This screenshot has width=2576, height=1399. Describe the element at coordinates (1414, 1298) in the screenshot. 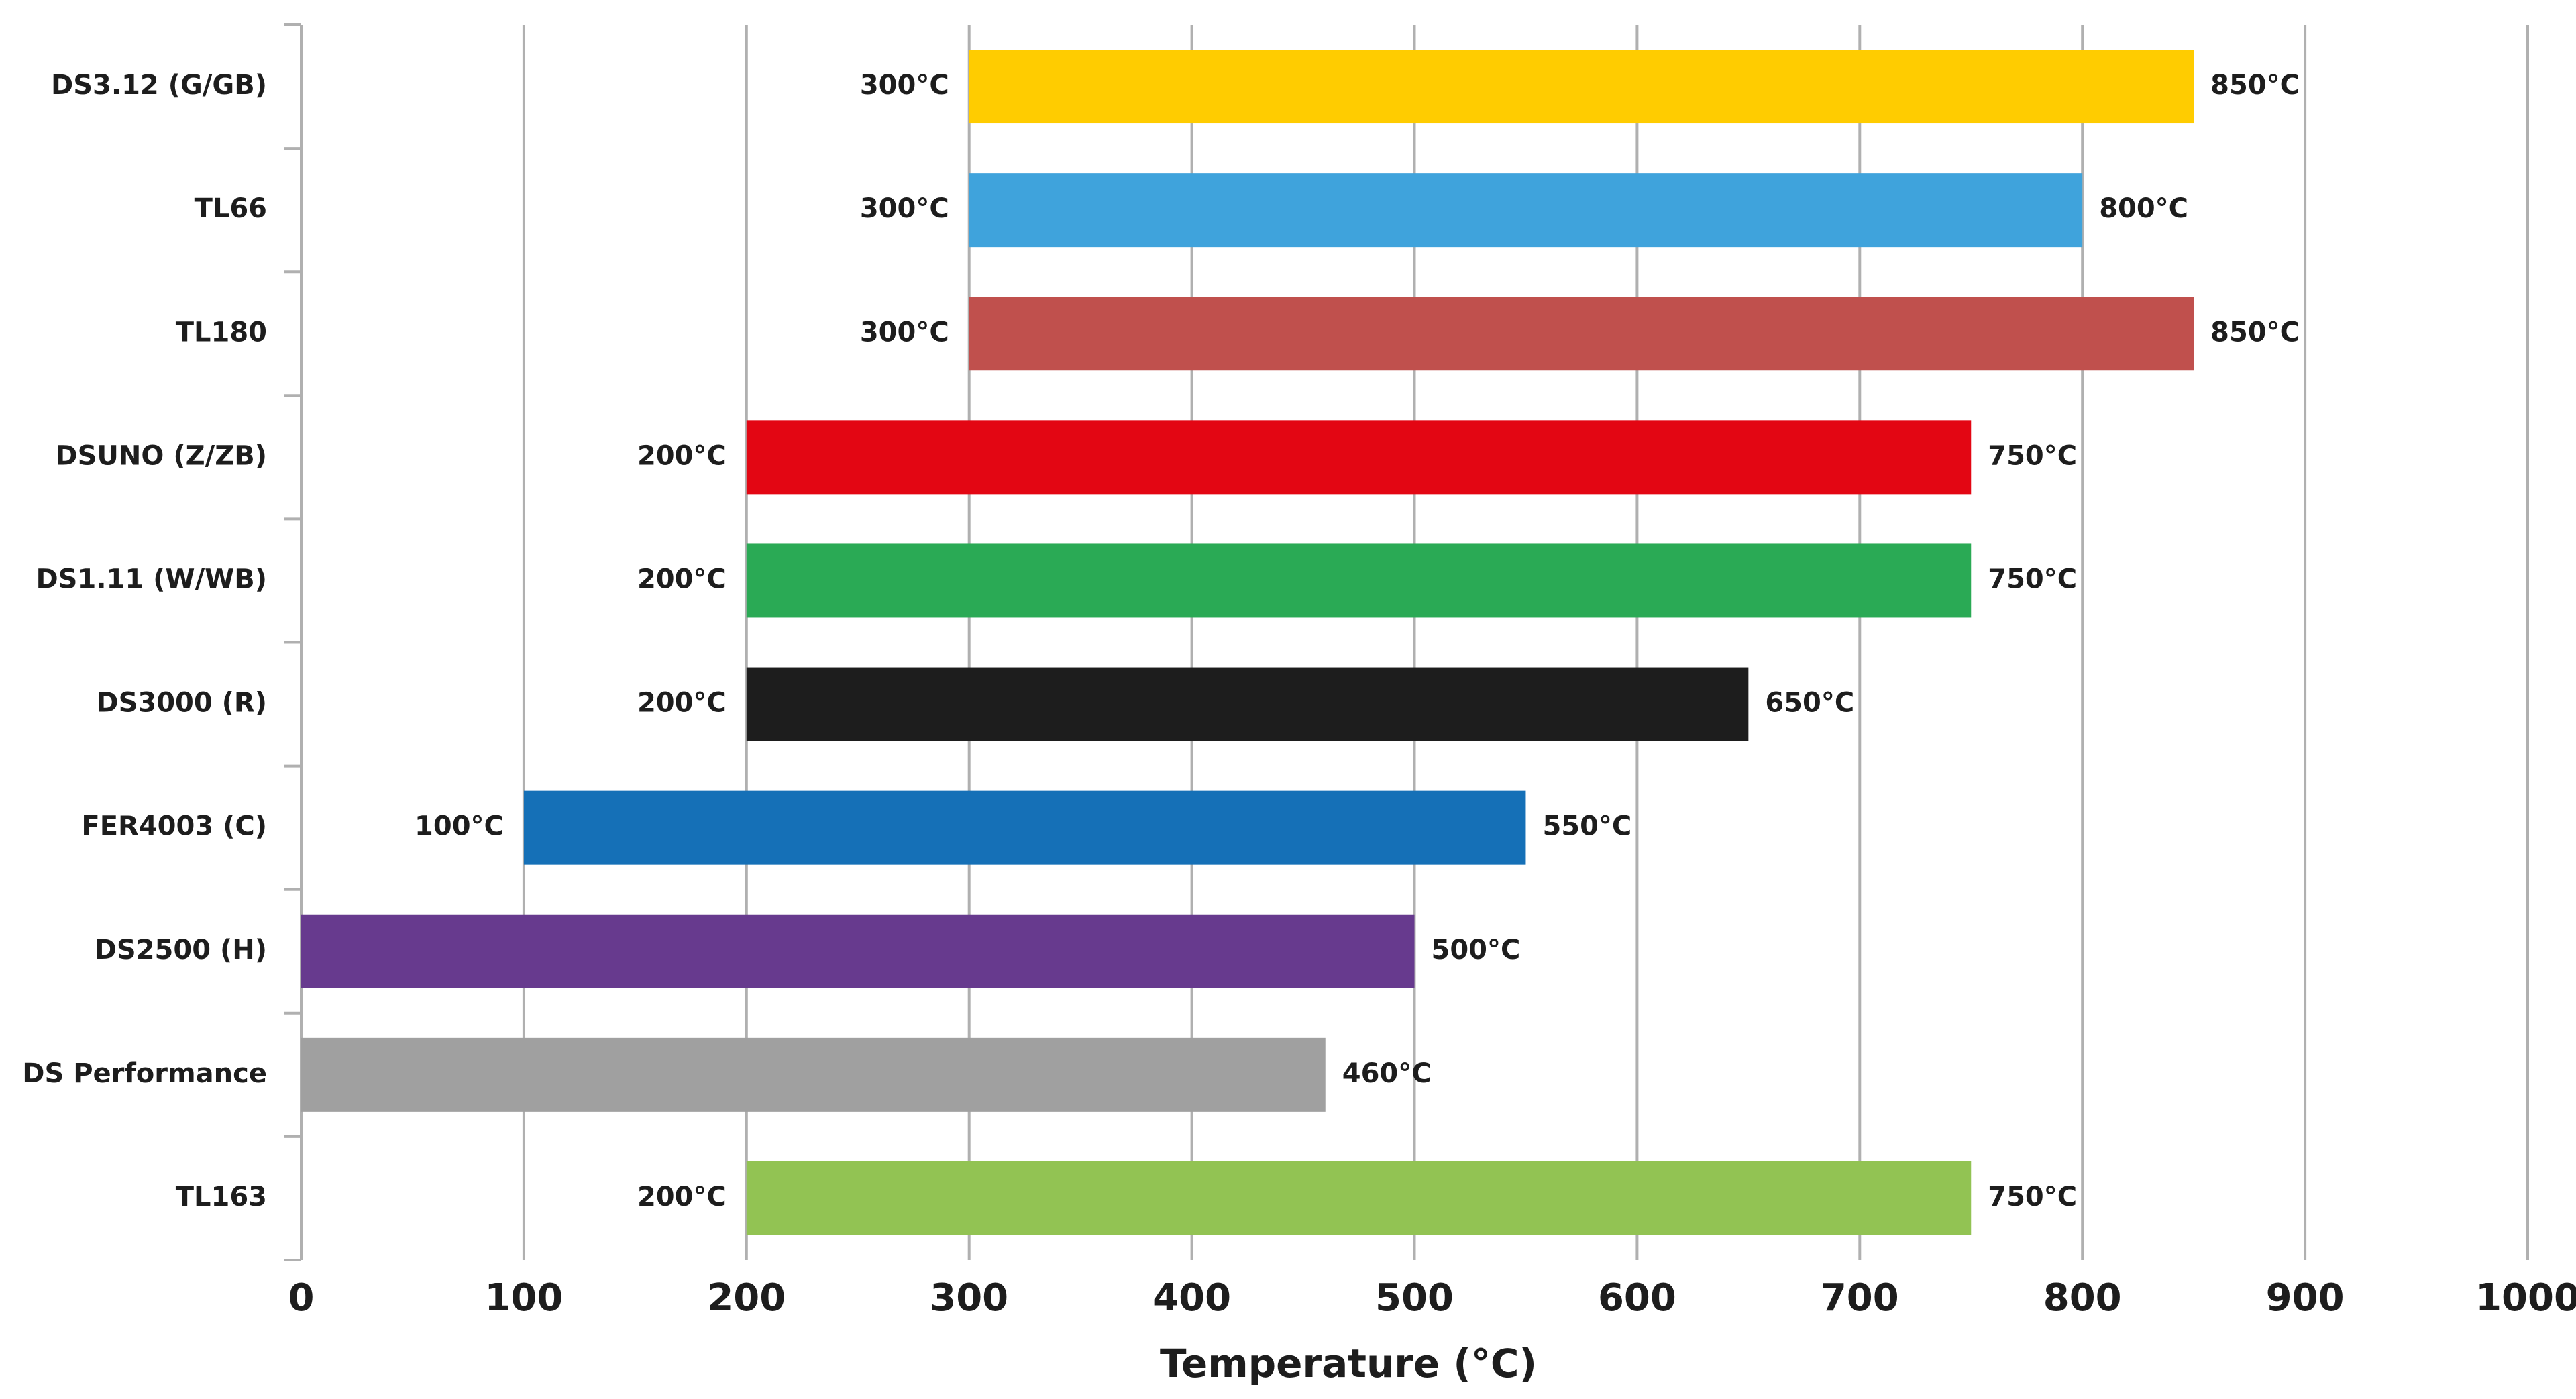

I see `x-tick-label: 500` at that location.